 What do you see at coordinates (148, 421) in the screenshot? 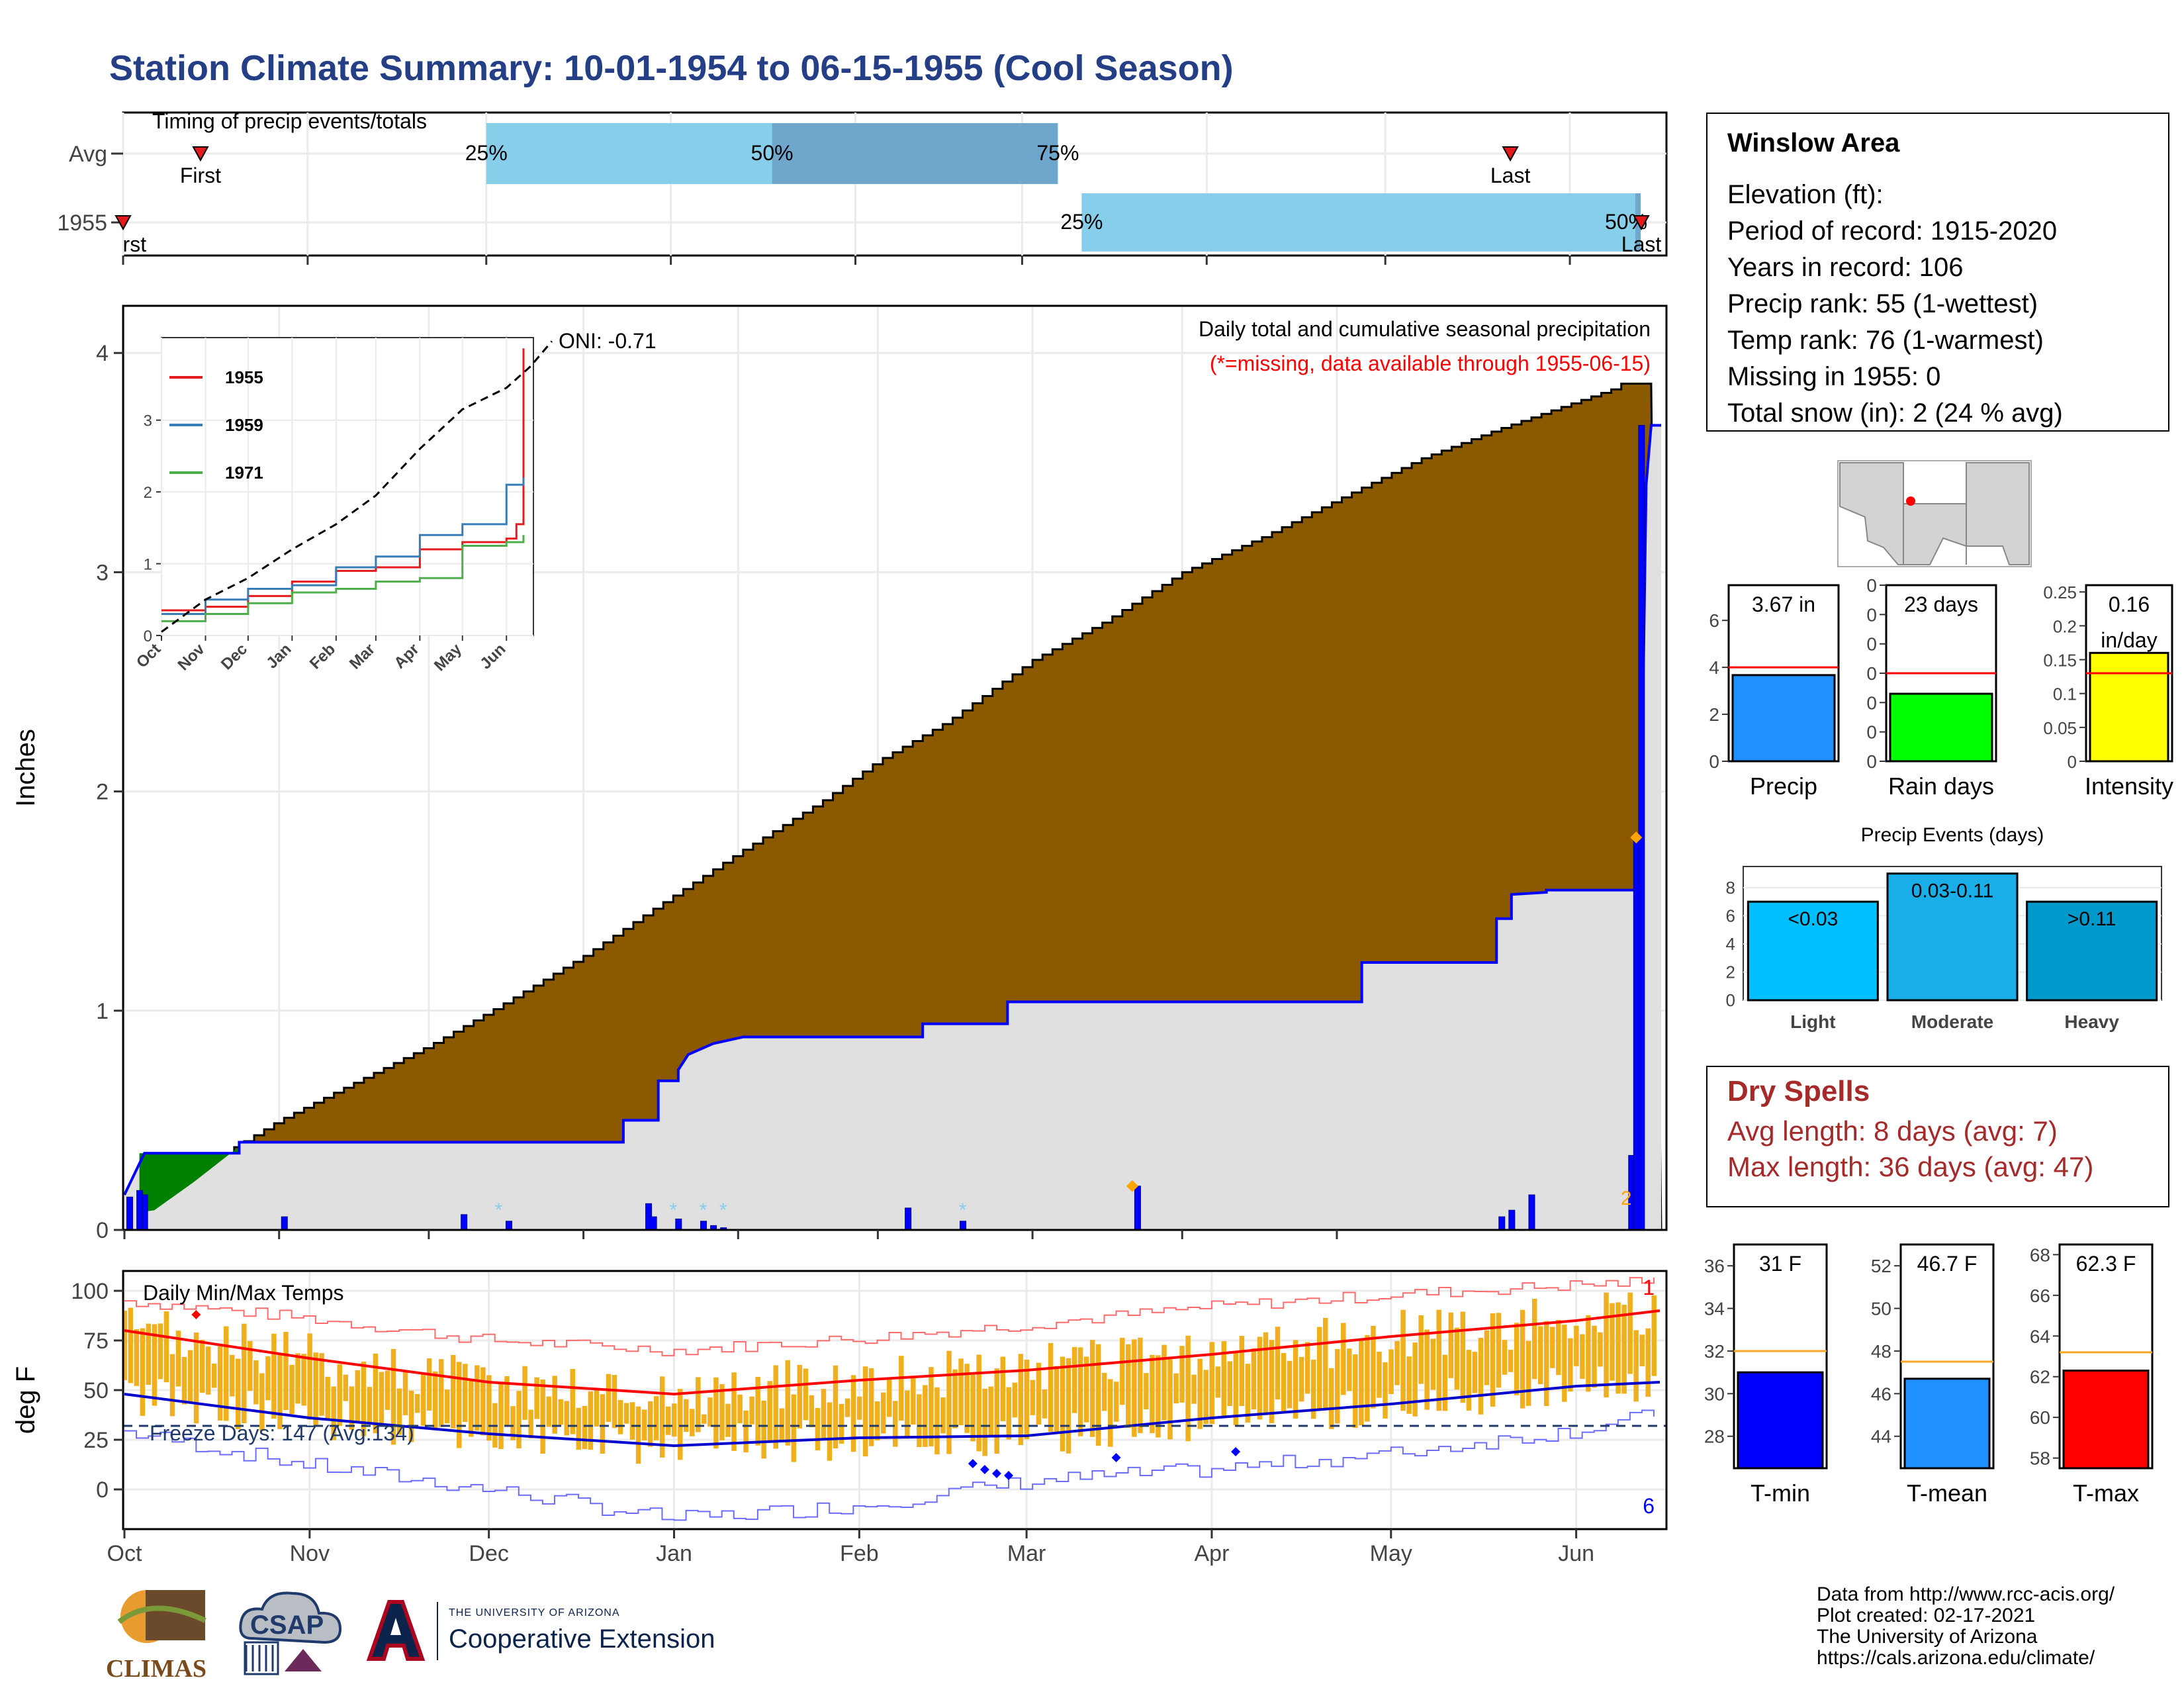
I see `inset-y-tick-label: 3` at bounding box center [148, 421].